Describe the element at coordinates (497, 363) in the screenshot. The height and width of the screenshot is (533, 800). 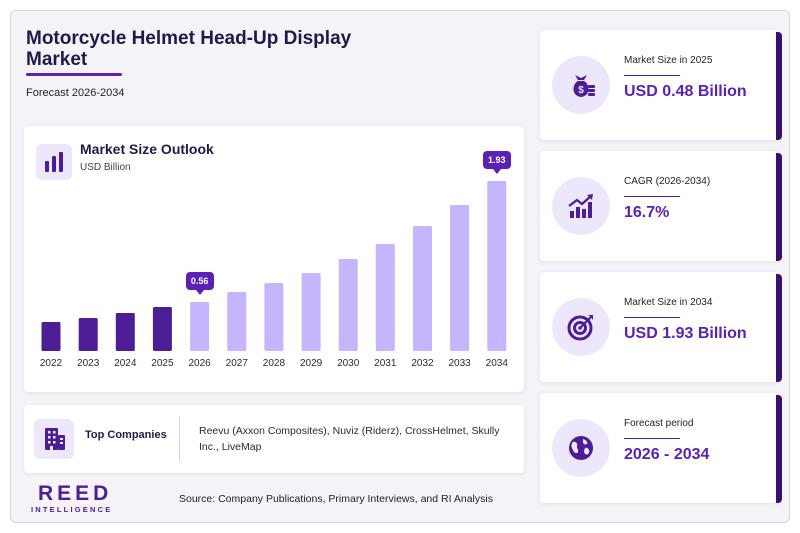
I see `x-tick-label: 2034` at that location.